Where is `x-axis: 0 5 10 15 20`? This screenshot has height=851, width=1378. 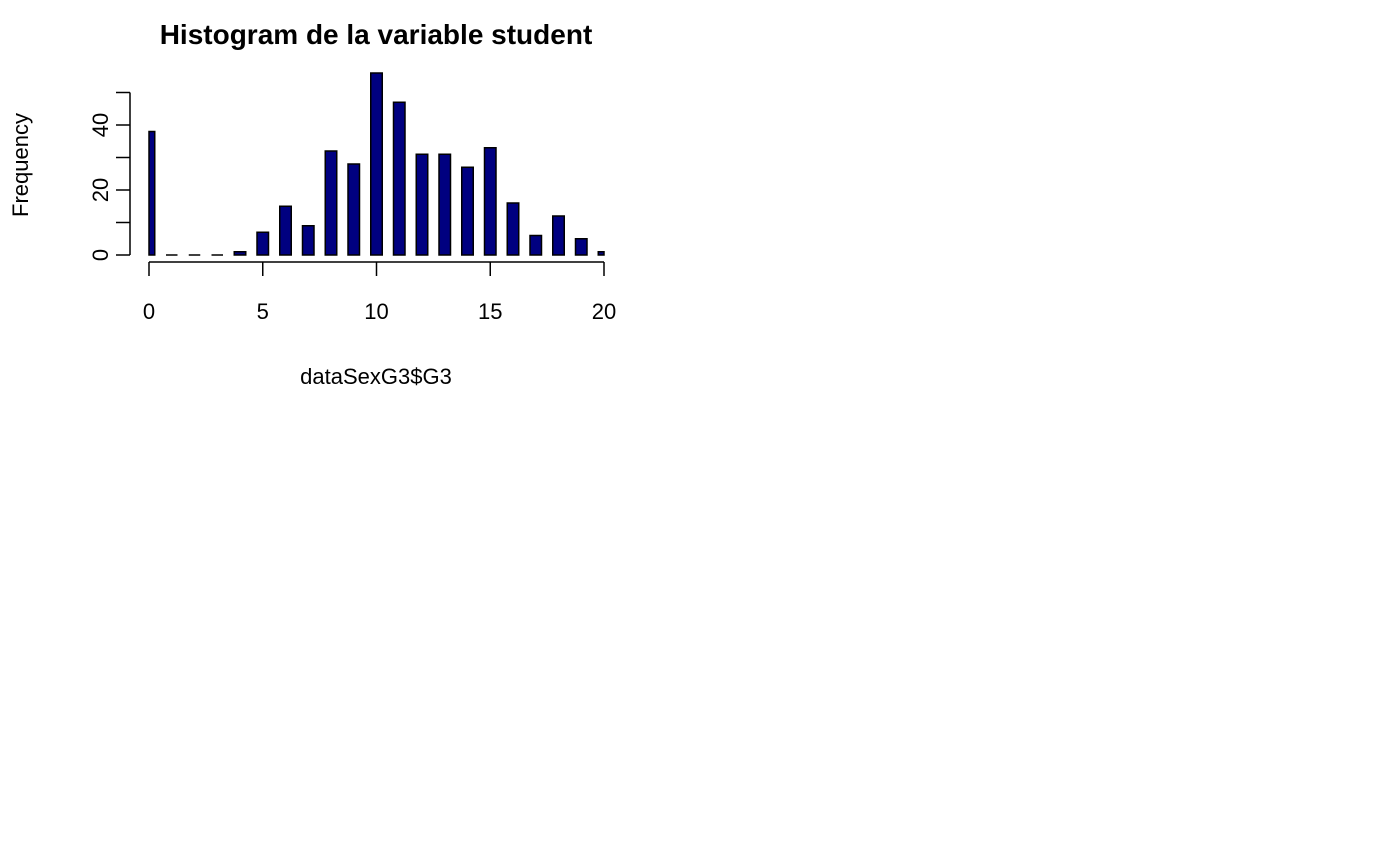 x-axis: 0 5 10 15 20 is located at coordinates (379, 292).